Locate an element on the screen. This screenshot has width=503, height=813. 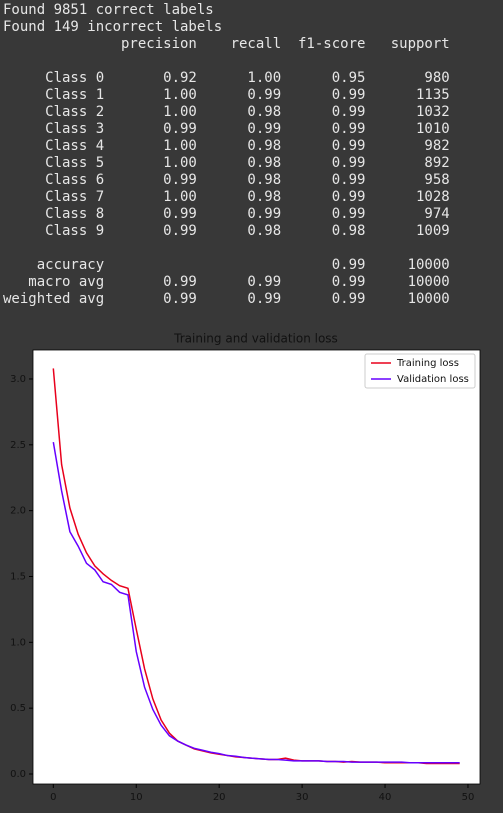
y-tick-label: 0.5 is located at coordinates (18, 708).